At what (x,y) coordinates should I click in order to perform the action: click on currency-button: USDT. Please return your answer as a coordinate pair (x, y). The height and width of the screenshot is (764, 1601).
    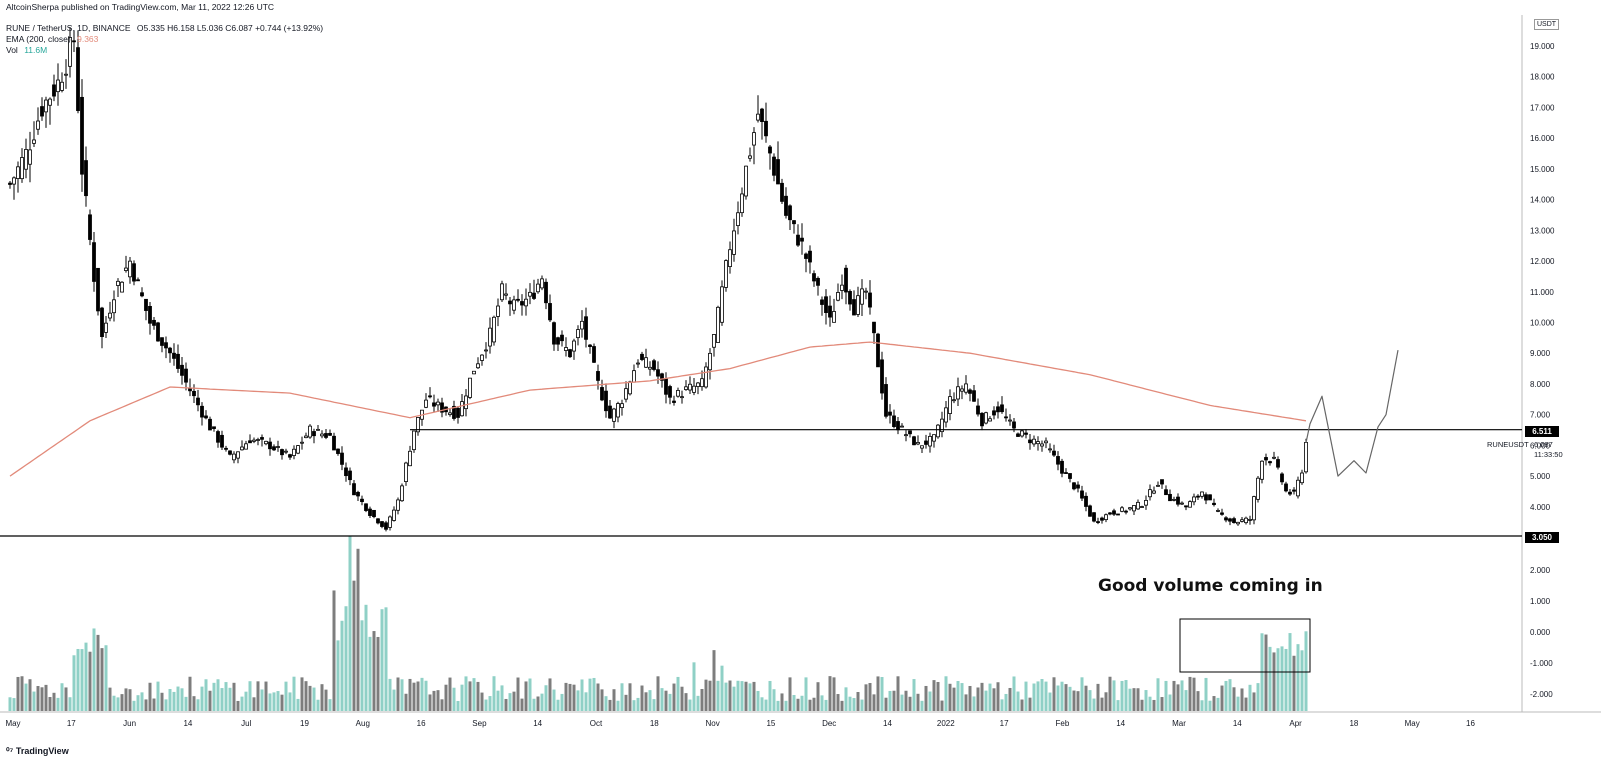
    Looking at the image, I should click on (1547, 24).